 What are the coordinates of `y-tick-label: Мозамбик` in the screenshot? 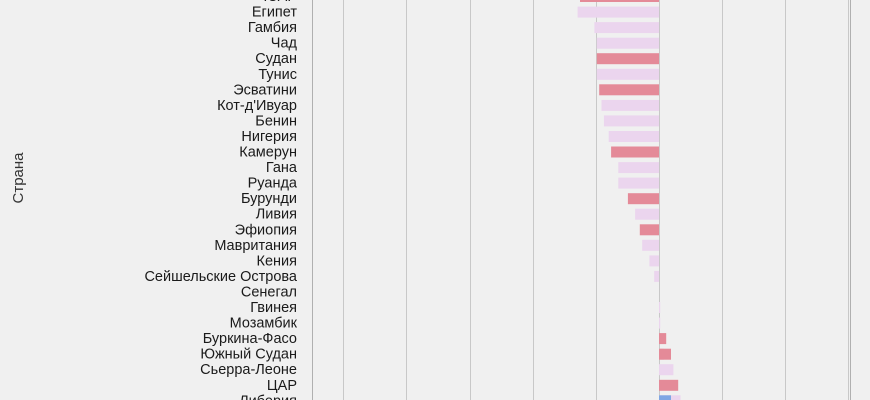 It's located at (264, 324).